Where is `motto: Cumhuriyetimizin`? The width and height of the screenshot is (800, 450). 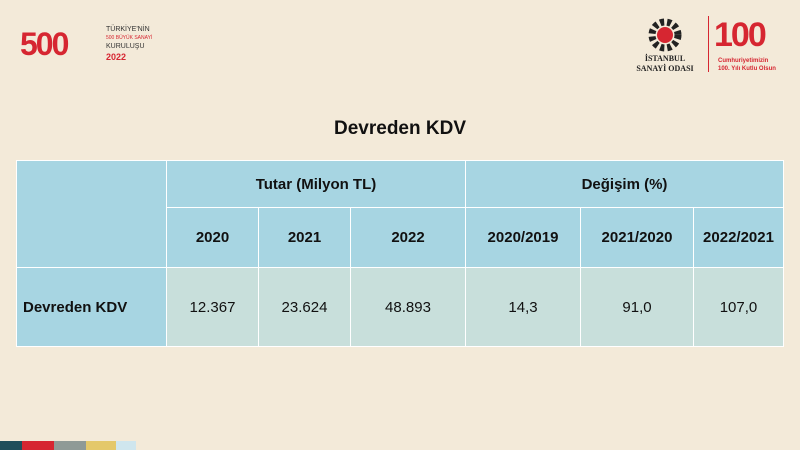 motto: Cumhuriyetimizin is located at coordinates (743, 61).